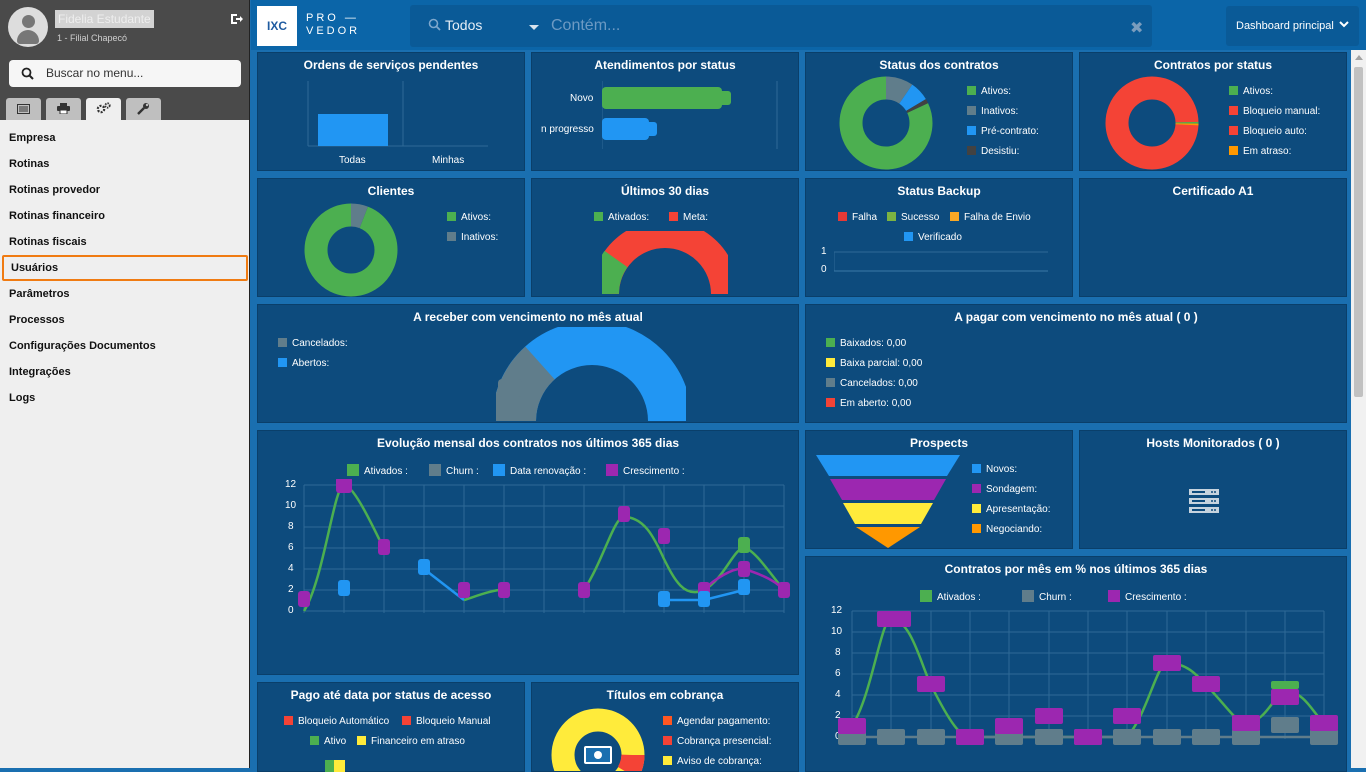  What do you see at coordinates (688, 218) in the screenshot?
I see `legend-meta: Meta:` at bounding box center [688, 218].